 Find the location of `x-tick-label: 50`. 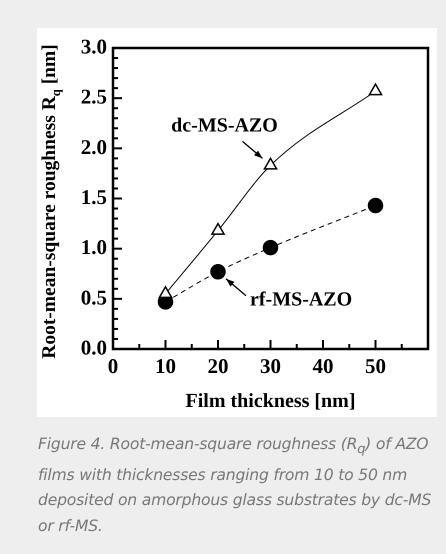

x-tick-label: 50 is located at coordinates (375, 366).